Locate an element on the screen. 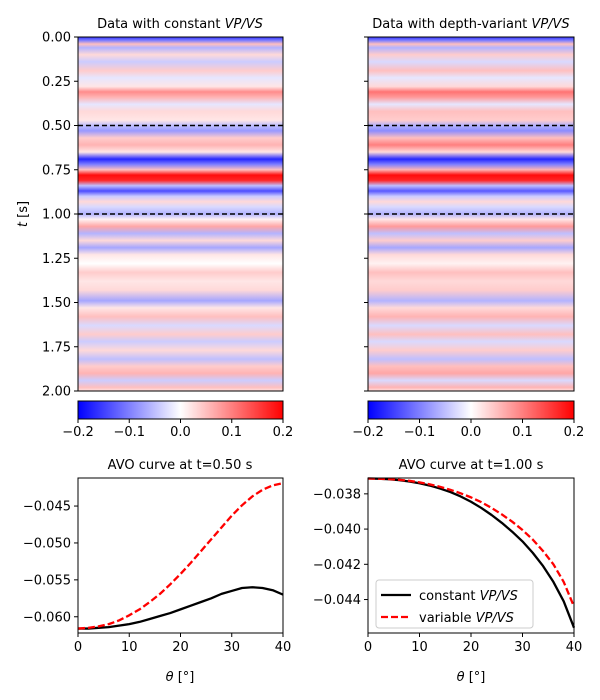 This screenshot has width=600, height=700. legend-label-variable: variable VP/VS is located at coordinates (466, 618).